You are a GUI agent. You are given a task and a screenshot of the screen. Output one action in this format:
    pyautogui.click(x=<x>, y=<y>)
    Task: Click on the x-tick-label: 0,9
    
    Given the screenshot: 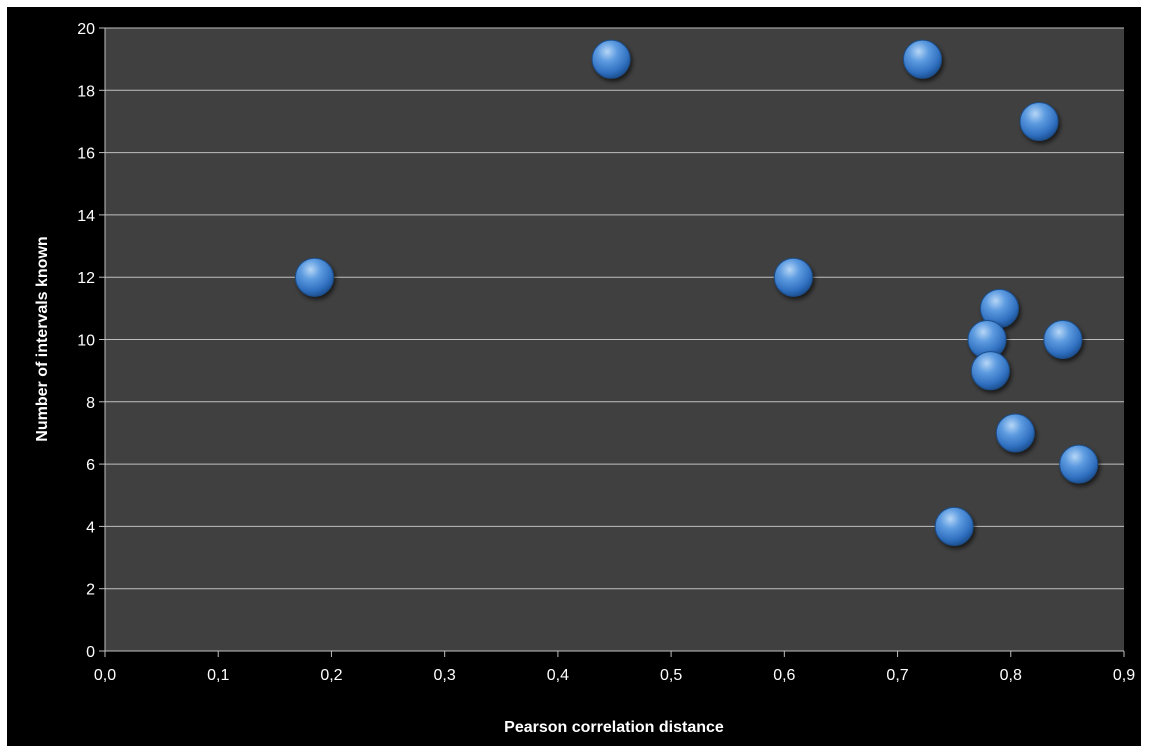 What is the action you would take?
    pyautogui.click(x=1124, y=675)
    